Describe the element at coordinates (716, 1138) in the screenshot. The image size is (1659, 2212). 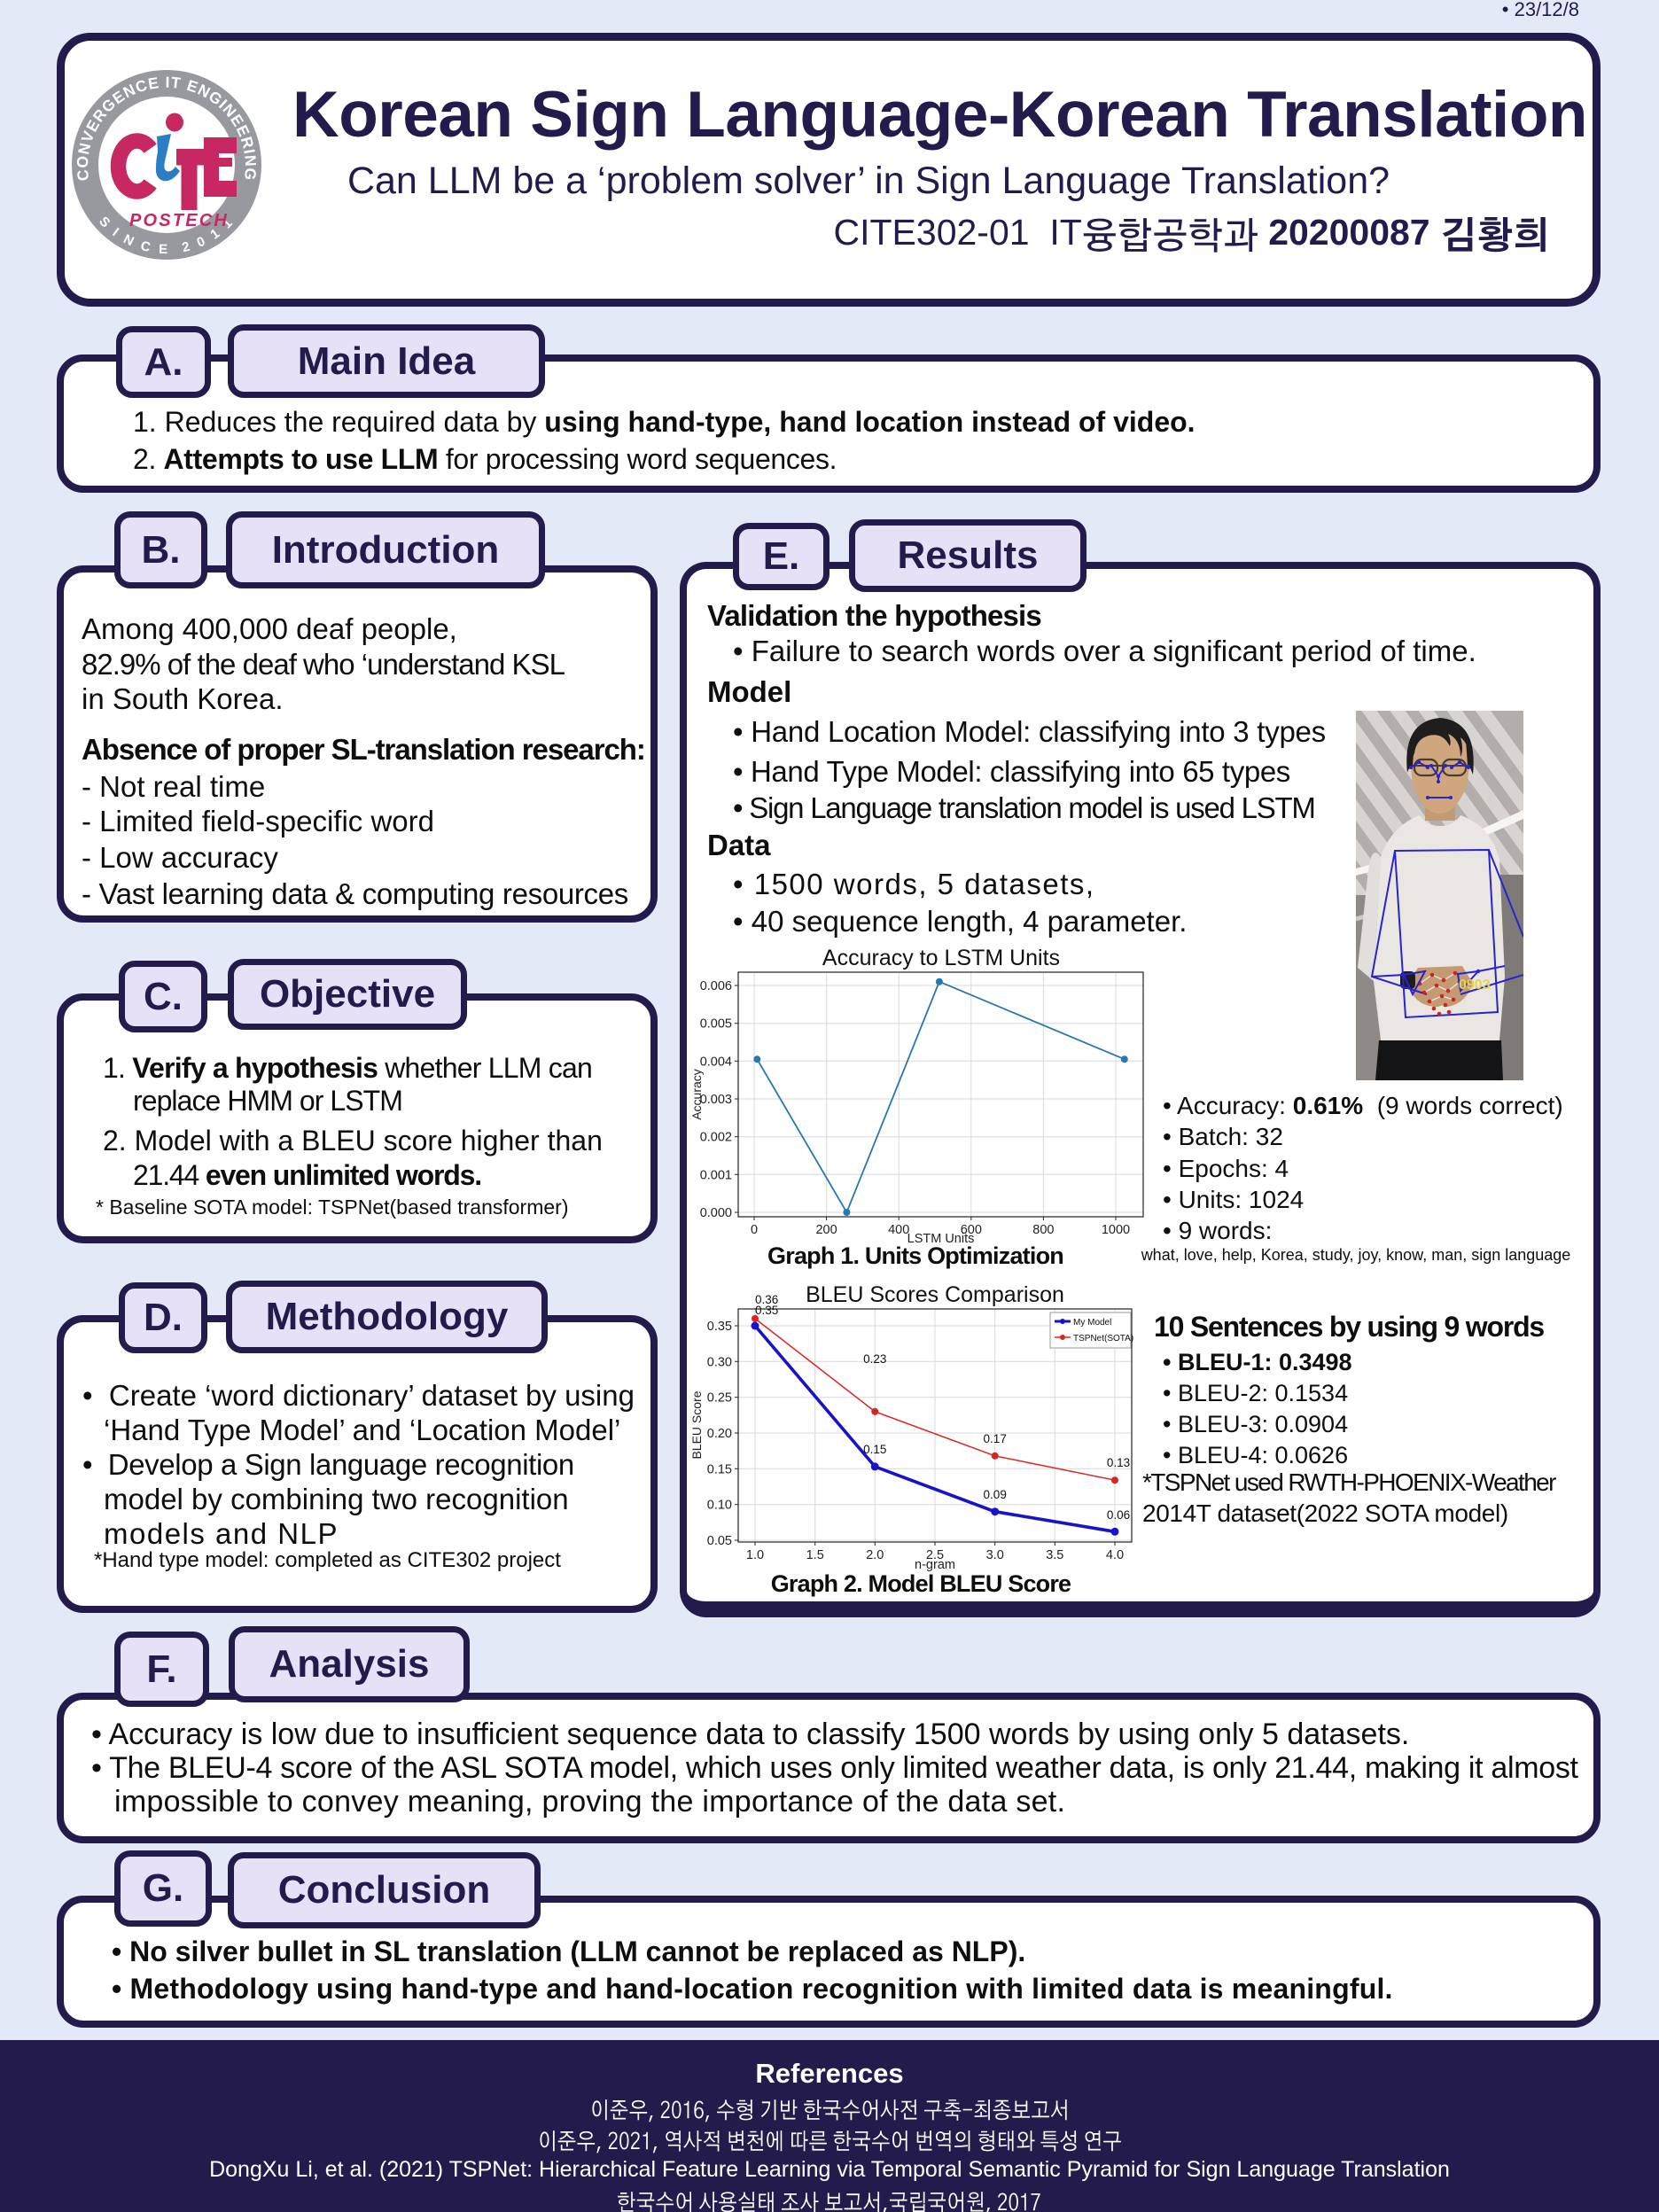
I see `svg-text: 0.002` at that location.